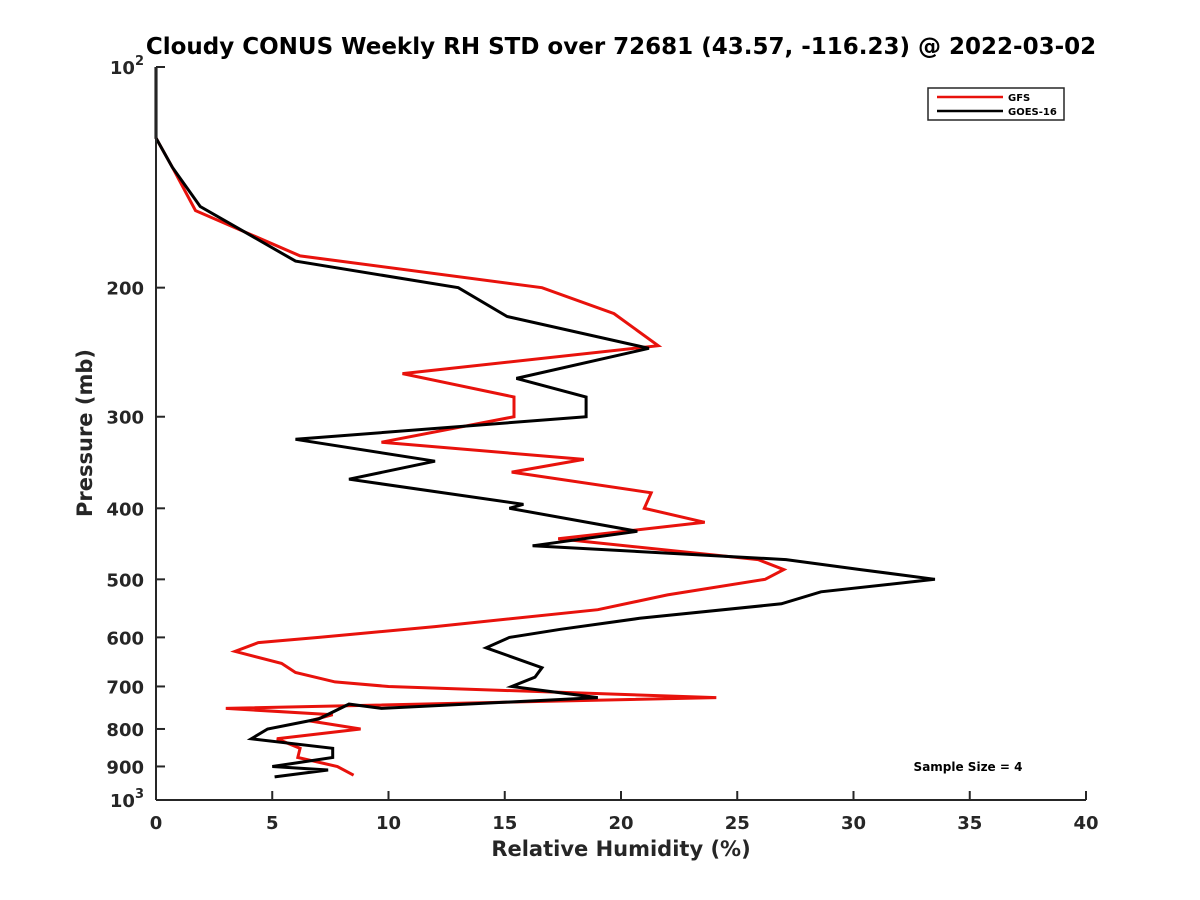  I want to click on x-tick-label: 5, so click(272, 823).